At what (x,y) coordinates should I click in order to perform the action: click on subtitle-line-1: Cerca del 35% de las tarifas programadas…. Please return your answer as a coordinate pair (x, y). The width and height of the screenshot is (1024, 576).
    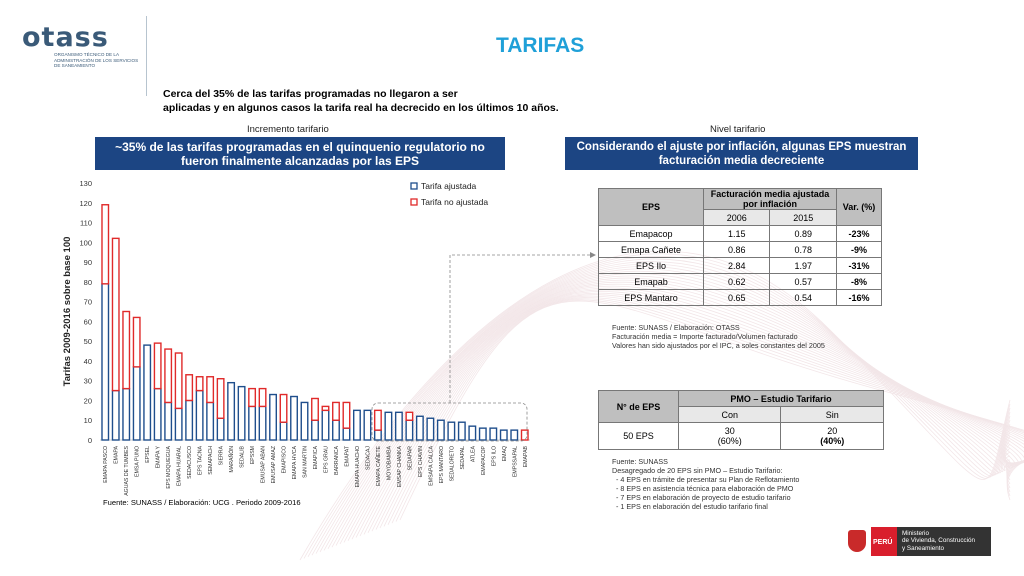
    Looking at the image, I should click on (310, 94).